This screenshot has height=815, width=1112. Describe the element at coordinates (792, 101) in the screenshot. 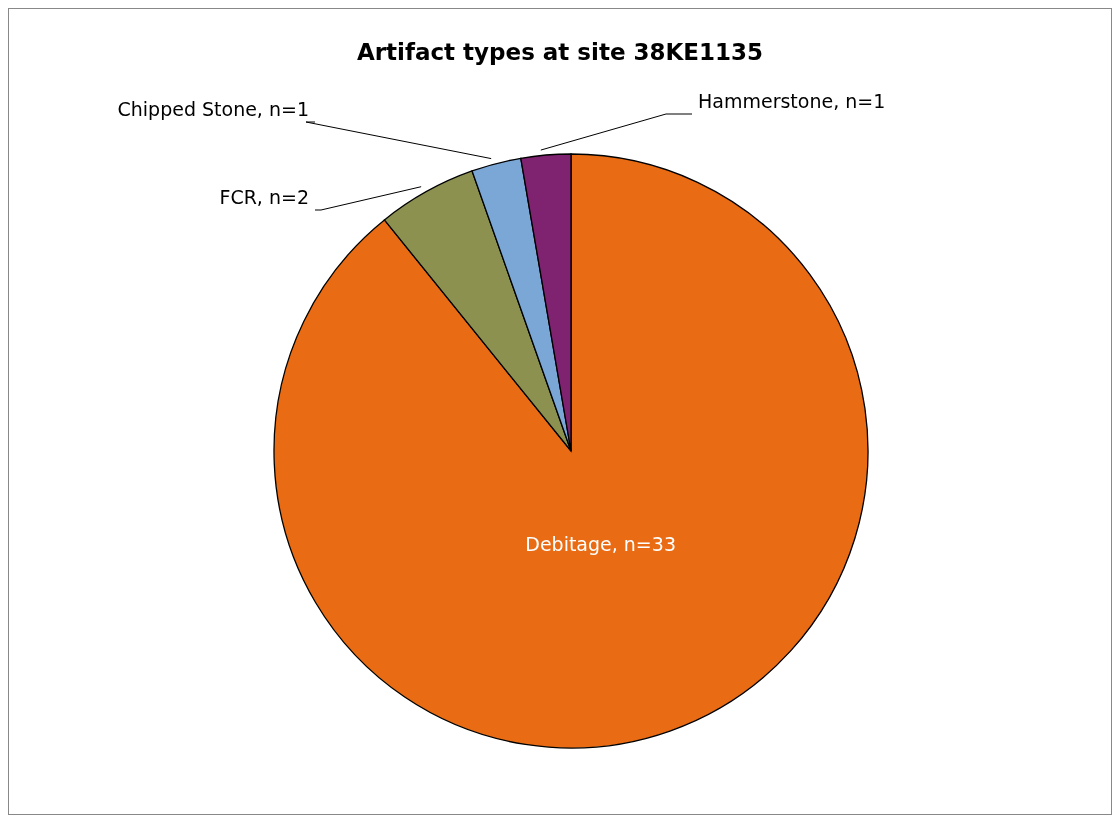

I see `slice-label: Hammerstone, n=1` at that location.